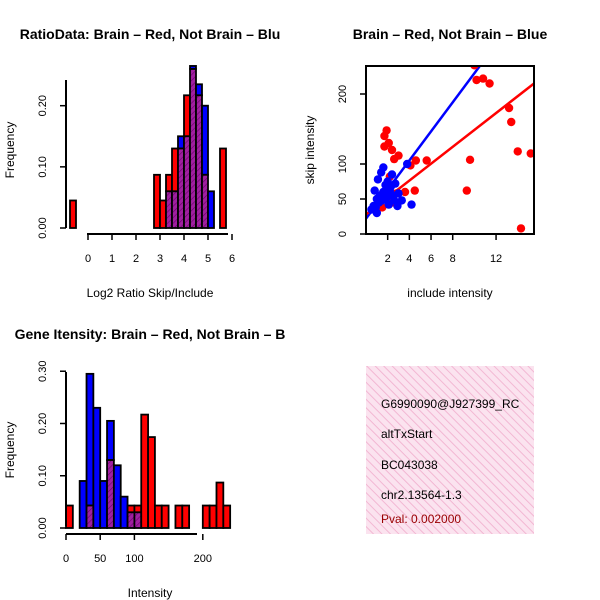 This screenshot has width=600, height=600. I want to click on ratio-x-ticks: 0 1 2 3 4 5 6, so click(160, 249).